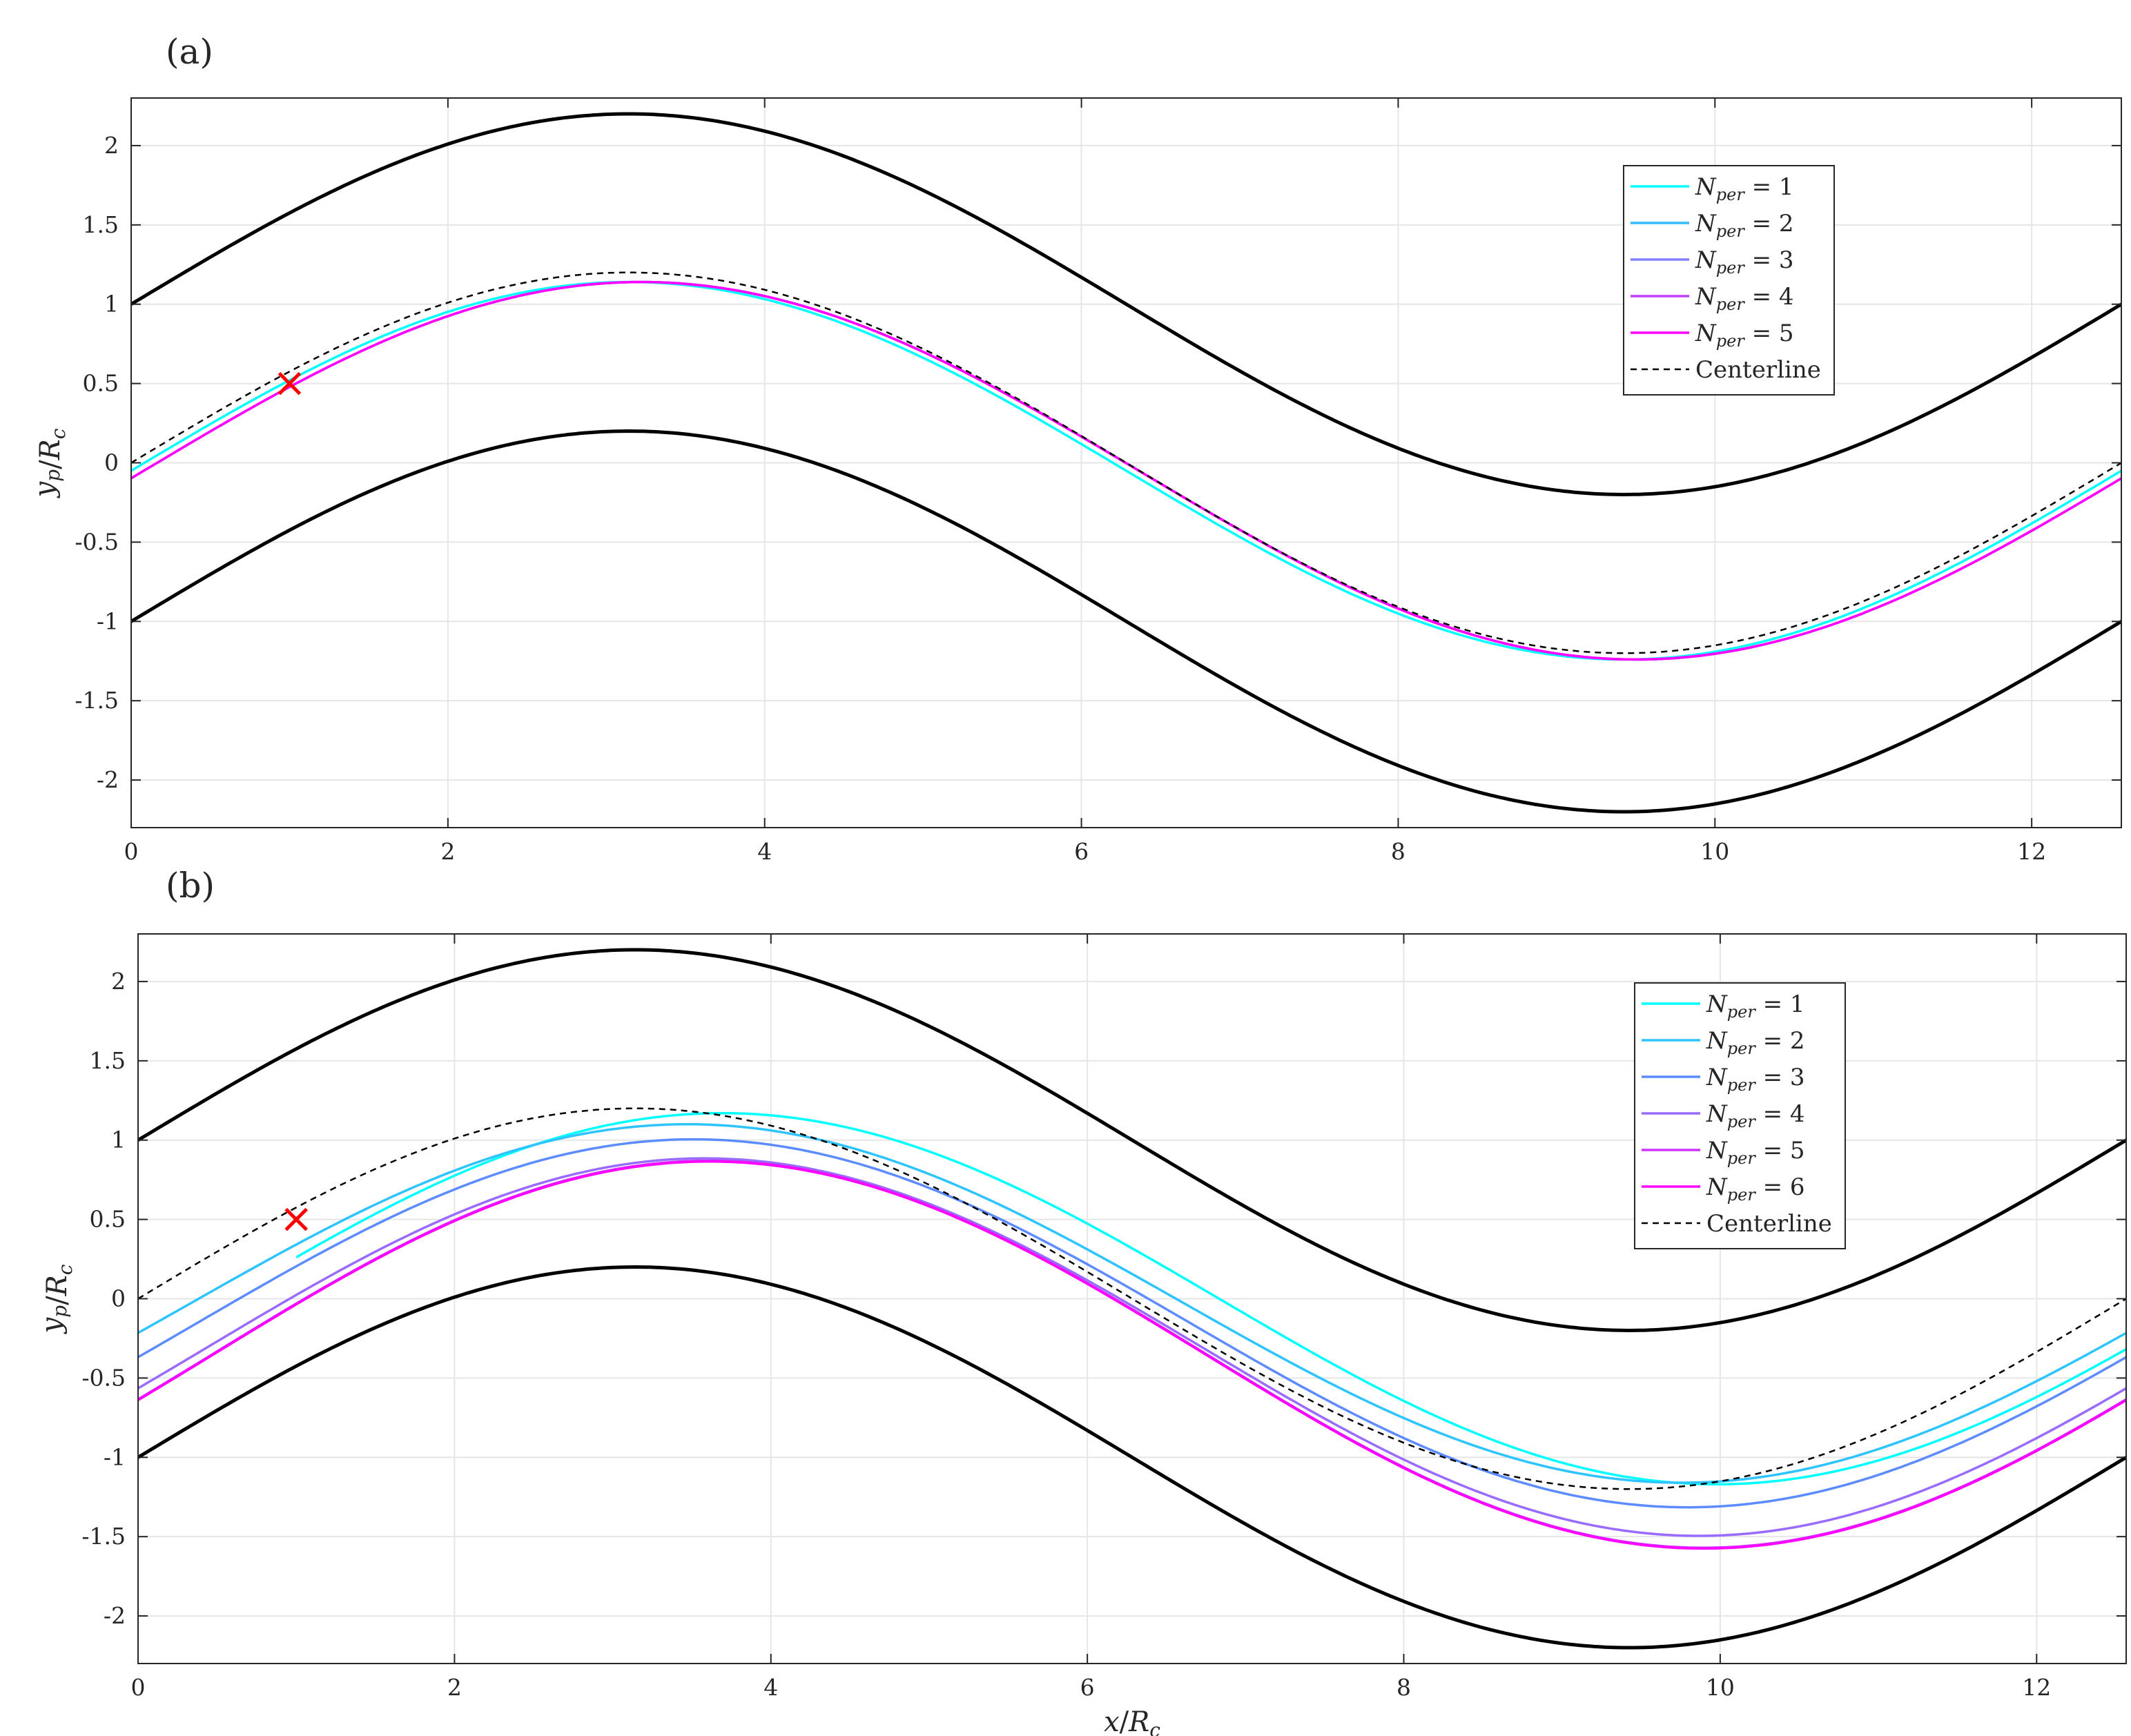  I want to click on panel-label: (a), so click(189, 52).